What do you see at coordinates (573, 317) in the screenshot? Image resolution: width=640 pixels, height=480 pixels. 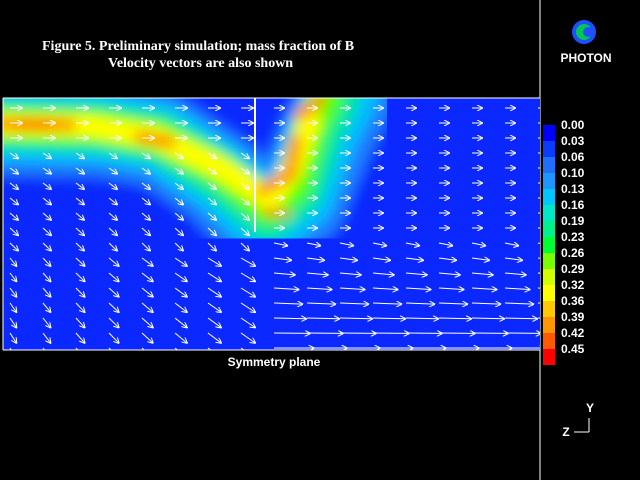 I see `colorbar-label: 0.39` at bounding box center [573, 317].